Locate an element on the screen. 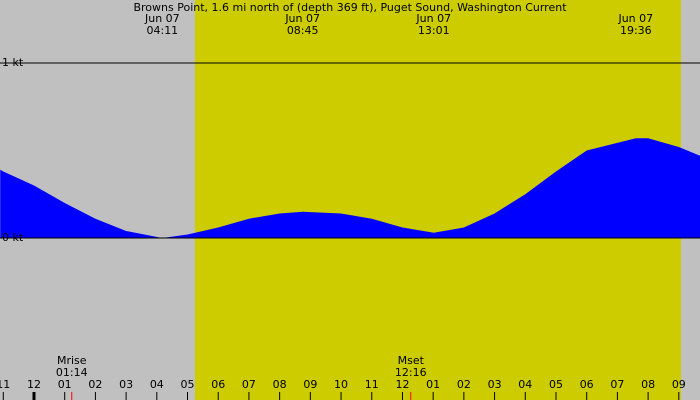 The height and width of the screenshot is (400, 700). x-tick-label: 10 is located at coordinates (341, 384).